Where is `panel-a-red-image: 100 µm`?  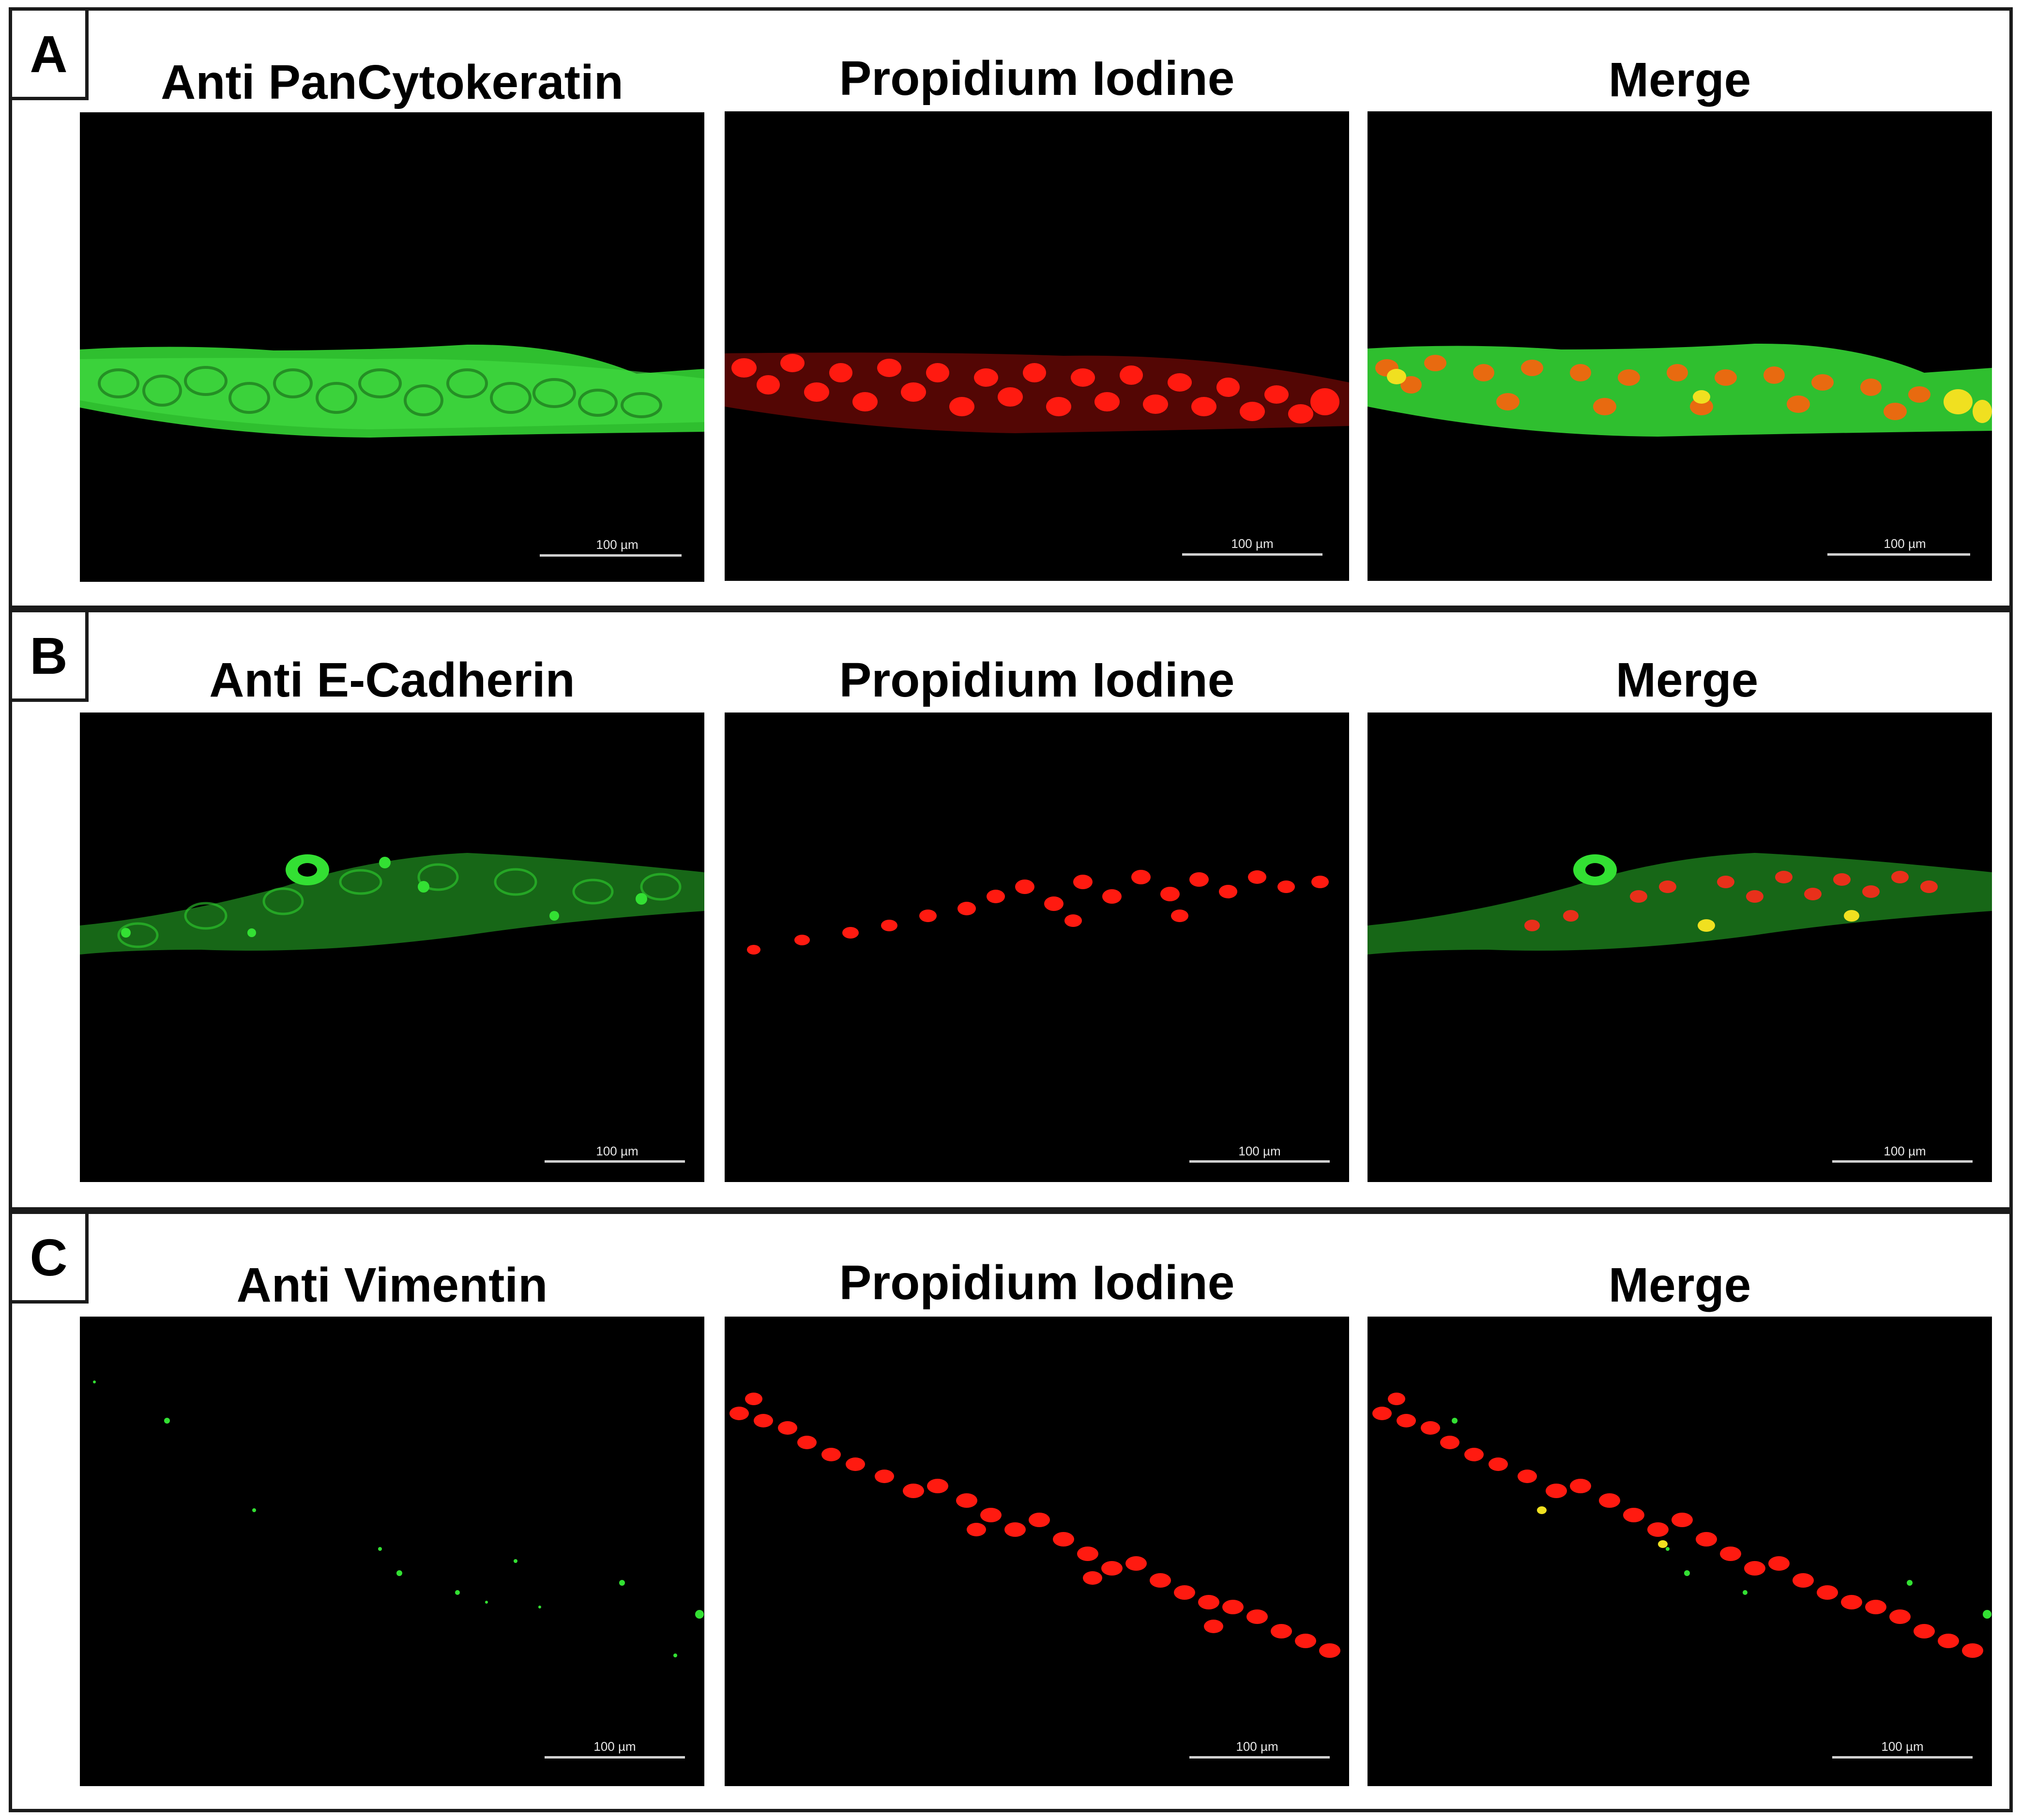 panel-a-red-image: 100 µm is located at coordinates (1037, 346).